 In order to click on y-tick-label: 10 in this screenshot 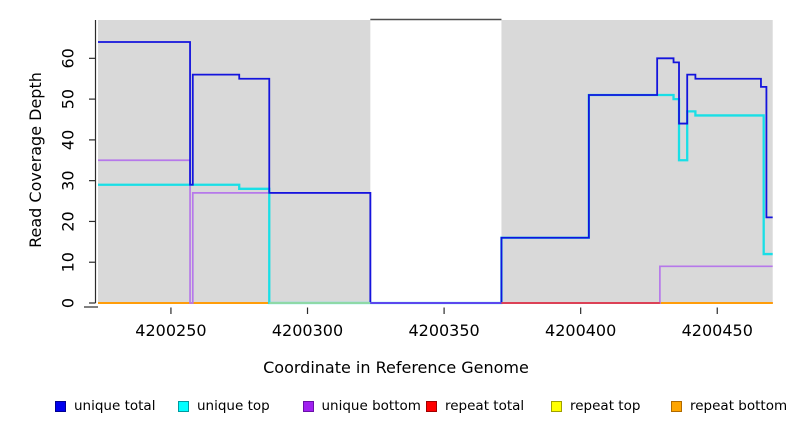, I will do `click(68, 262)`.